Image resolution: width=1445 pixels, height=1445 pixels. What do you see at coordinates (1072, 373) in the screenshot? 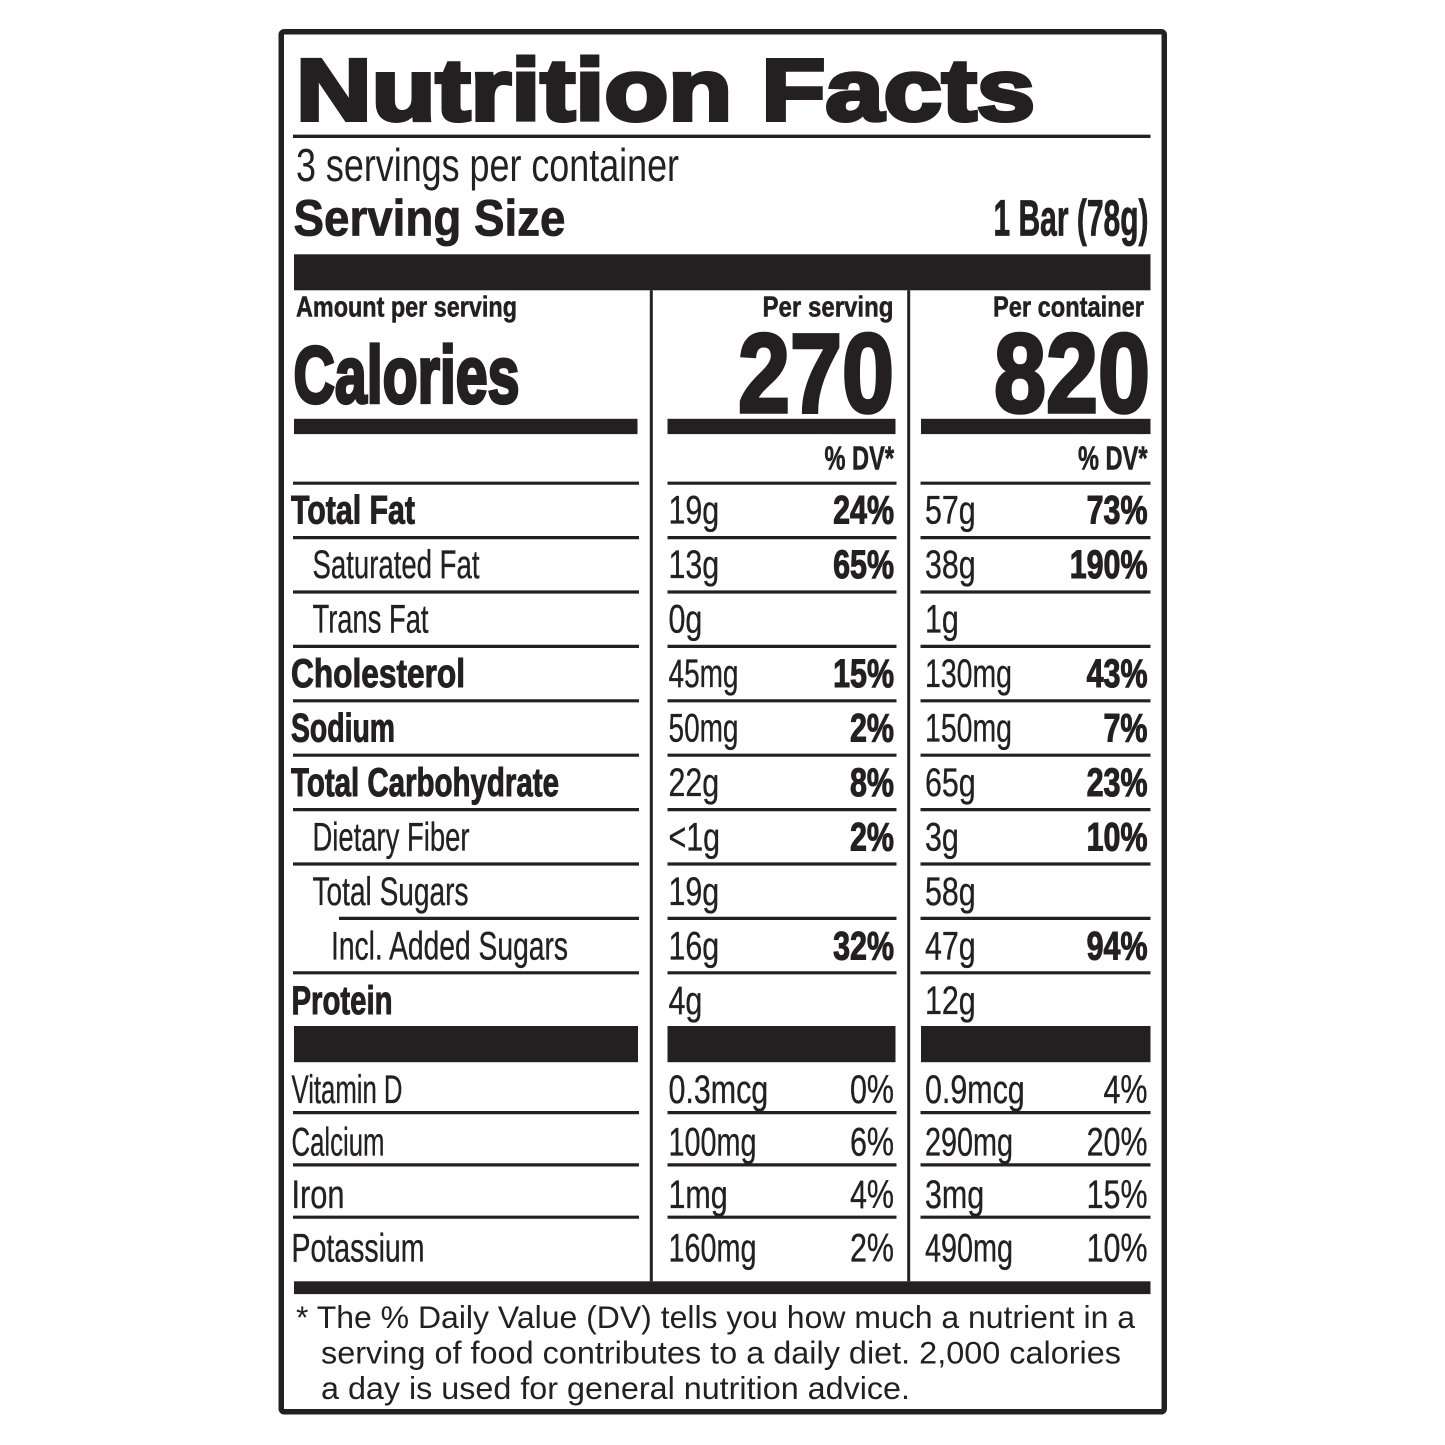
I see `svg-text: 820` at bounding box center [1072, 373].